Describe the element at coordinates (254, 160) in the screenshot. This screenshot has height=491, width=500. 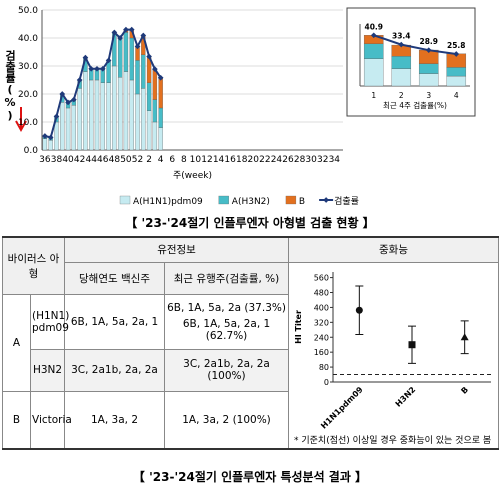
I see `x-tick-label: 20` at that location.